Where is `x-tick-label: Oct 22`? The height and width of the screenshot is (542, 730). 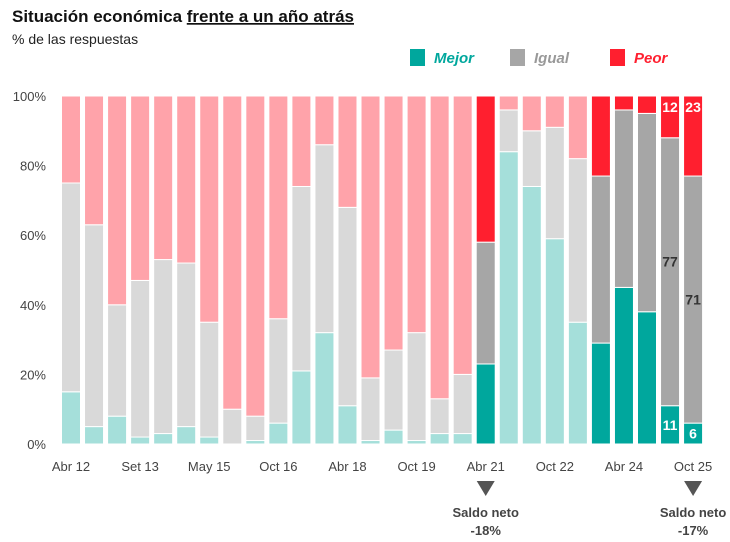
x-tick-label: Oct 22 is located at coordinates (555, 466).